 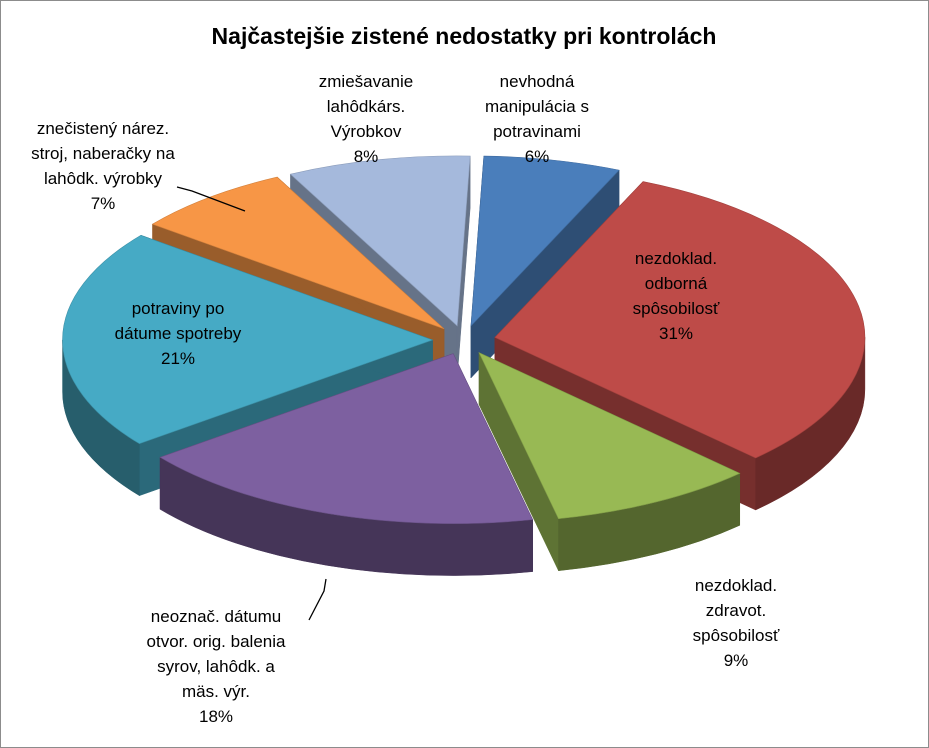 I want to click on slice-label: nezdoklad. odborná spôsobilosť 31%, so click(x=676, y=296).